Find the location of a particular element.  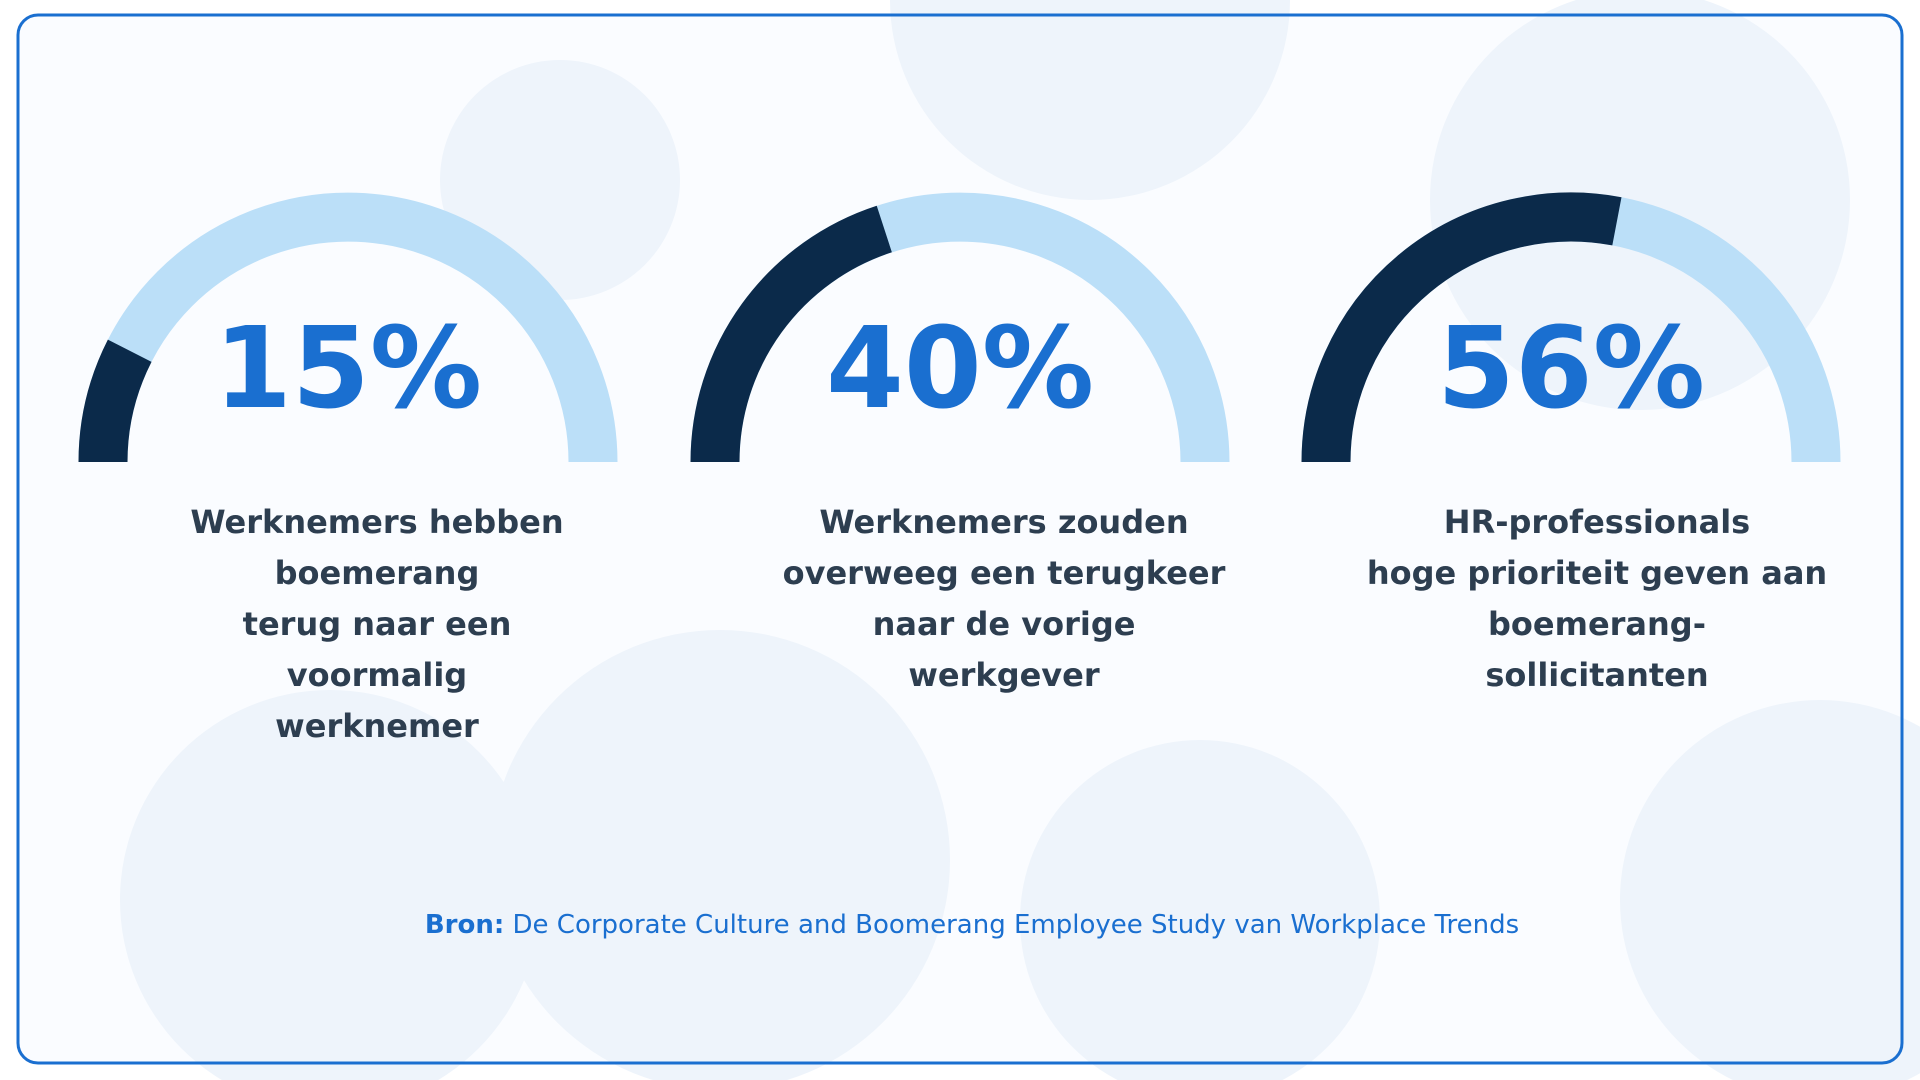

caption-line: boemerang is located at coordinates (377, 573).